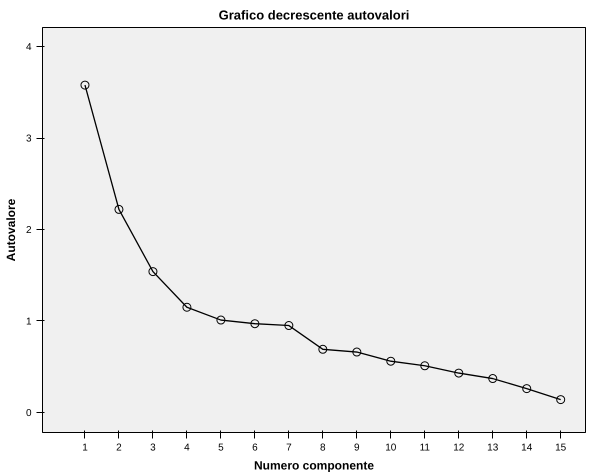 This screenshot has width=593, height=475. Describe the element at coordinates (289, 448) in the screenshot. I see `x-tick-label: 7` at that location.